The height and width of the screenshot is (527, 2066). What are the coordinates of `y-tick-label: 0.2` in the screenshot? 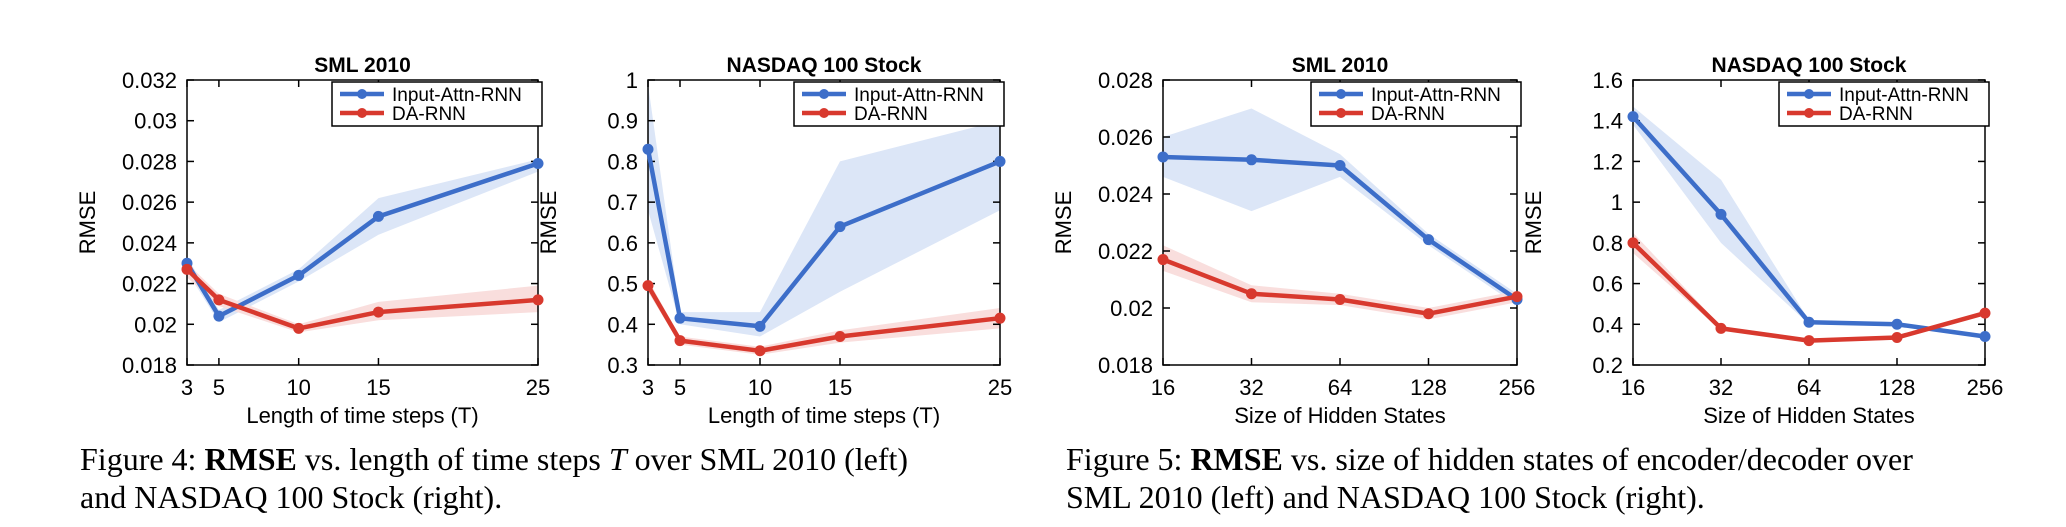 It's located at (1607, 365).